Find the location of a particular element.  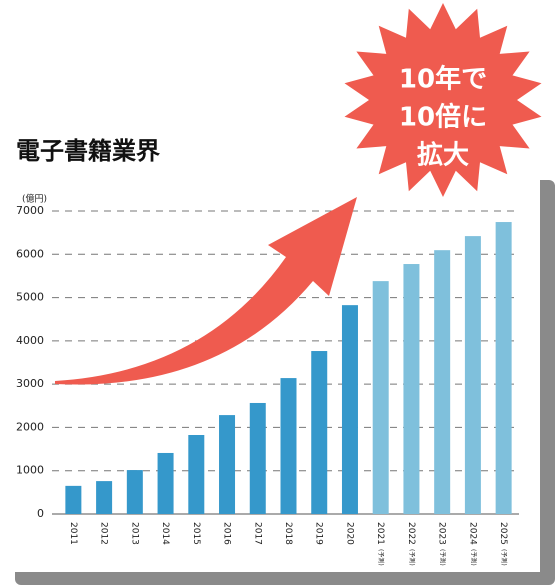

chart-title: 電子書籍業界 is located at coordinates (88, 151).